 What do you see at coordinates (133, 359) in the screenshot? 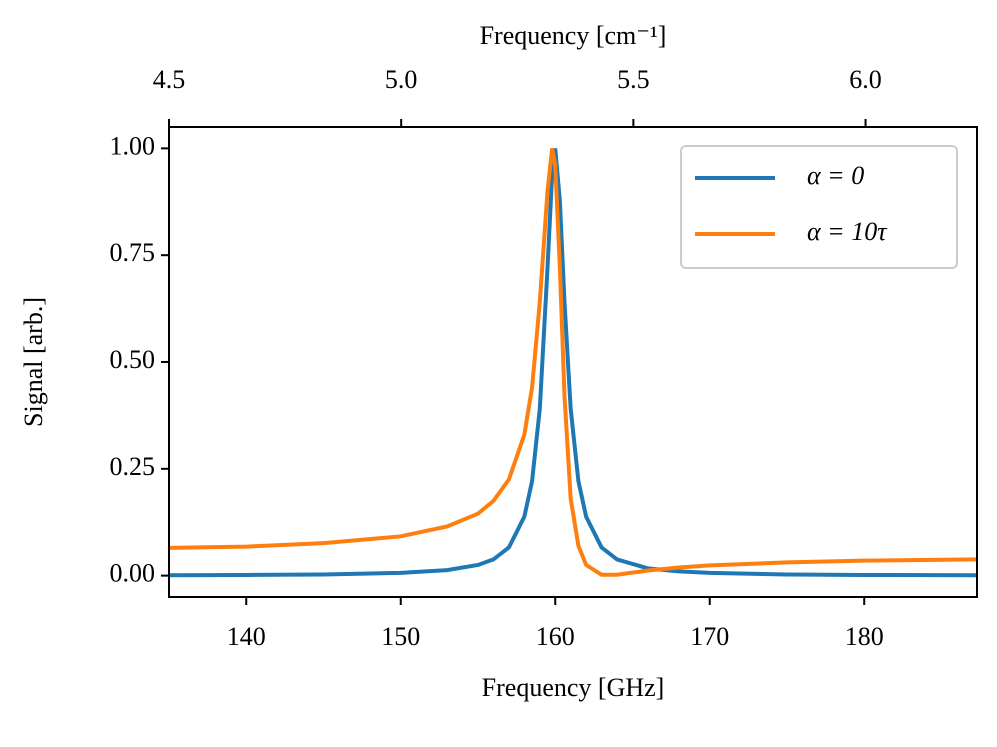
I see `y-tick-label: 0.50` at bounding box center [133, 359].